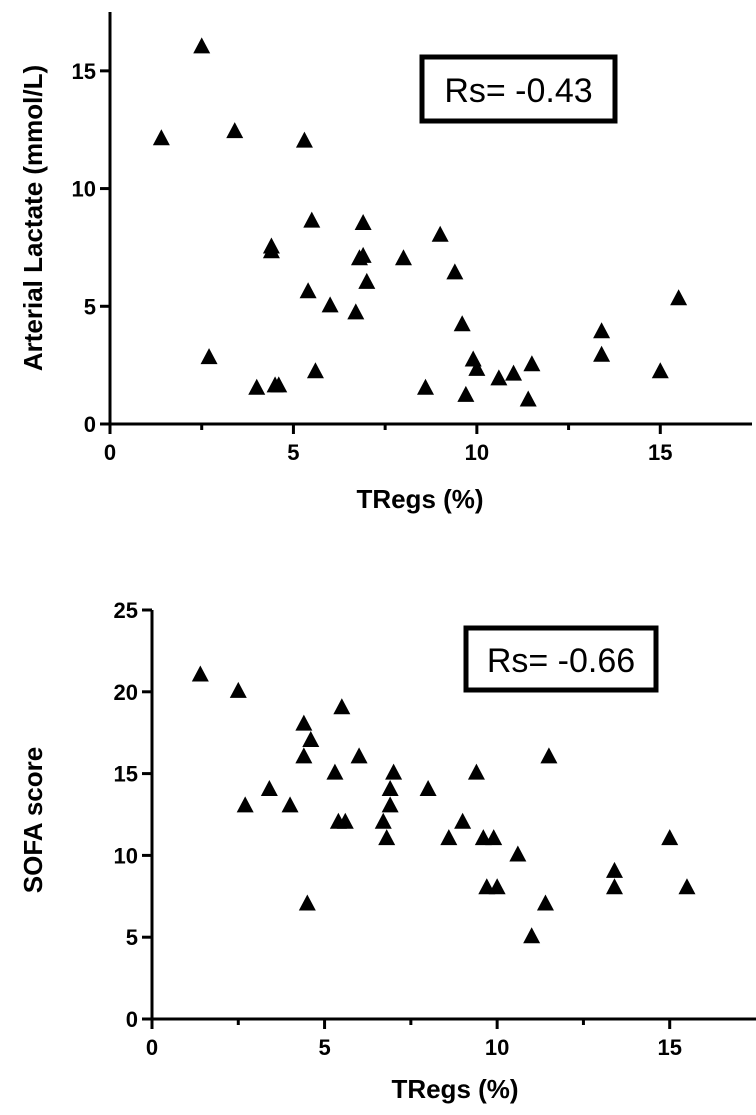 This screenshot has height=1115, width=756. I want to click on sofa-y-tick-label: 25, so click(126, 610).